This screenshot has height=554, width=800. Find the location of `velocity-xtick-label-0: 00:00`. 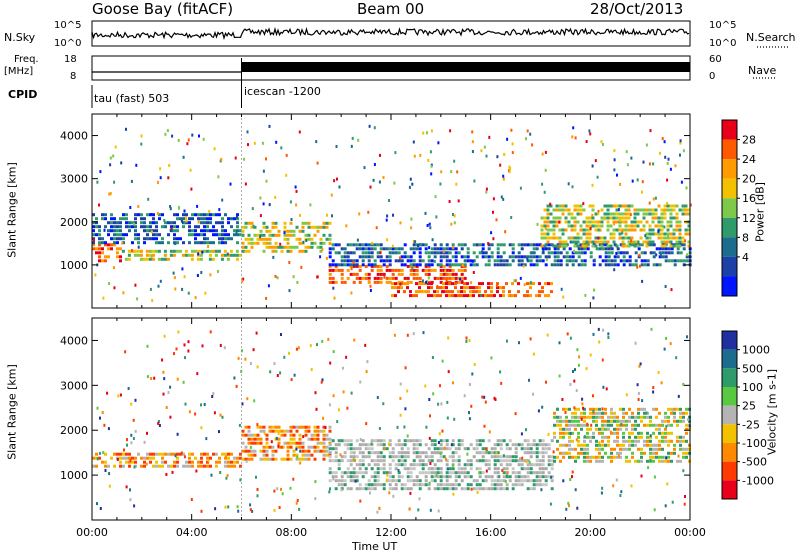

velocity-xtick-label-0: 00:00 is located at coordinates (92, 532).